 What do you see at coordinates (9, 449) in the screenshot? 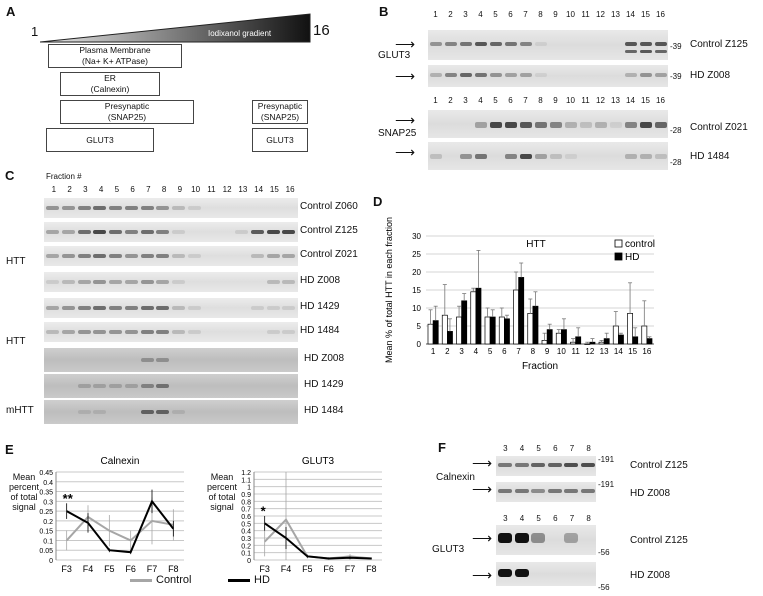
I see `panel-e-letter: E` at bounding box center [9, 449].